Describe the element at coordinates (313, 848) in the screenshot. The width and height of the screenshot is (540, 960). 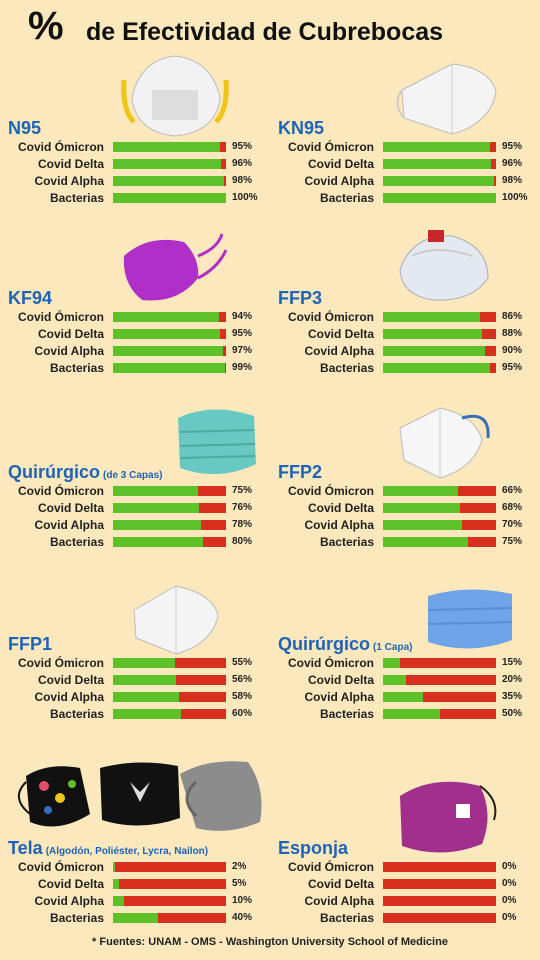
I see `mask-name: Esponja` at that location.